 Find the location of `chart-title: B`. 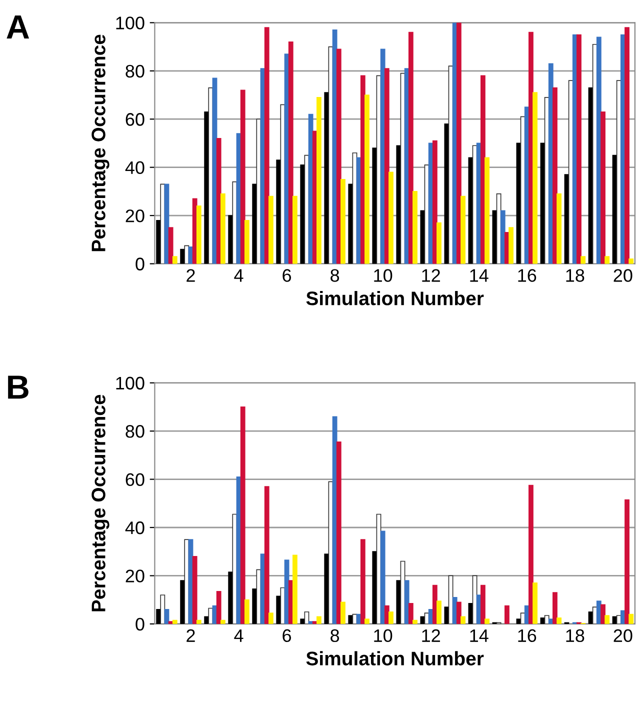

chart-title: B is located at coordinates (18, 387).